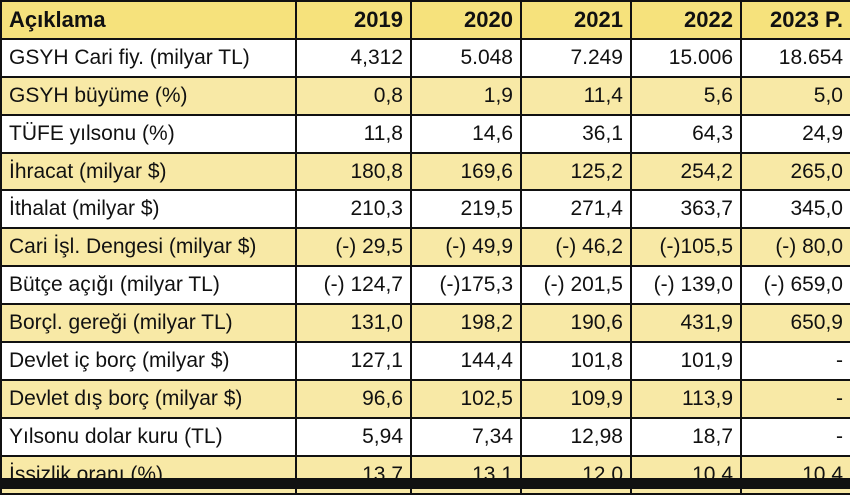  Describe the element at coordinates (353, 209) in the screenshot. I see `table-cell: 210,3` at that location.